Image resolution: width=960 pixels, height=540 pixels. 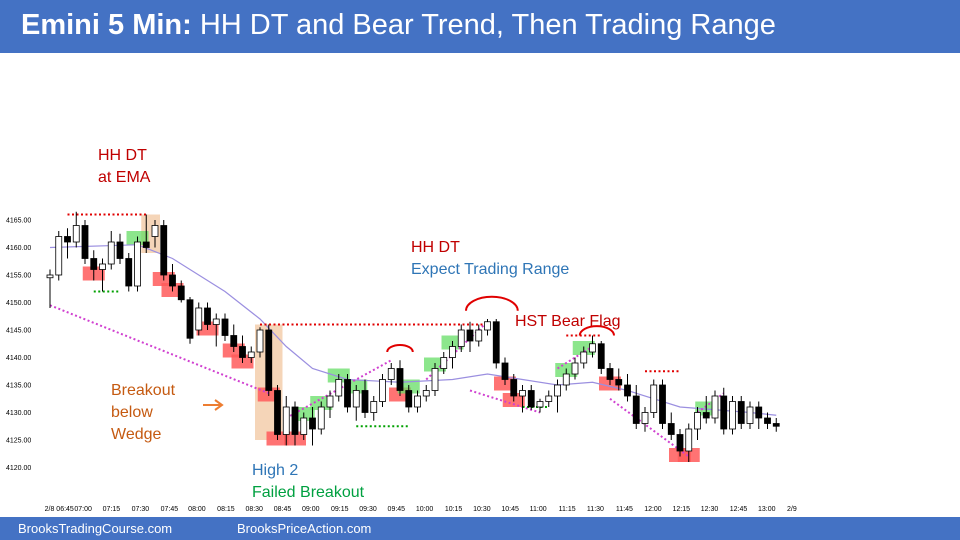 What do you see at coordinates (275, 470) in the screenshot?
I see `annotation-high2-line1: High 2` at bounding box center [275, 470].